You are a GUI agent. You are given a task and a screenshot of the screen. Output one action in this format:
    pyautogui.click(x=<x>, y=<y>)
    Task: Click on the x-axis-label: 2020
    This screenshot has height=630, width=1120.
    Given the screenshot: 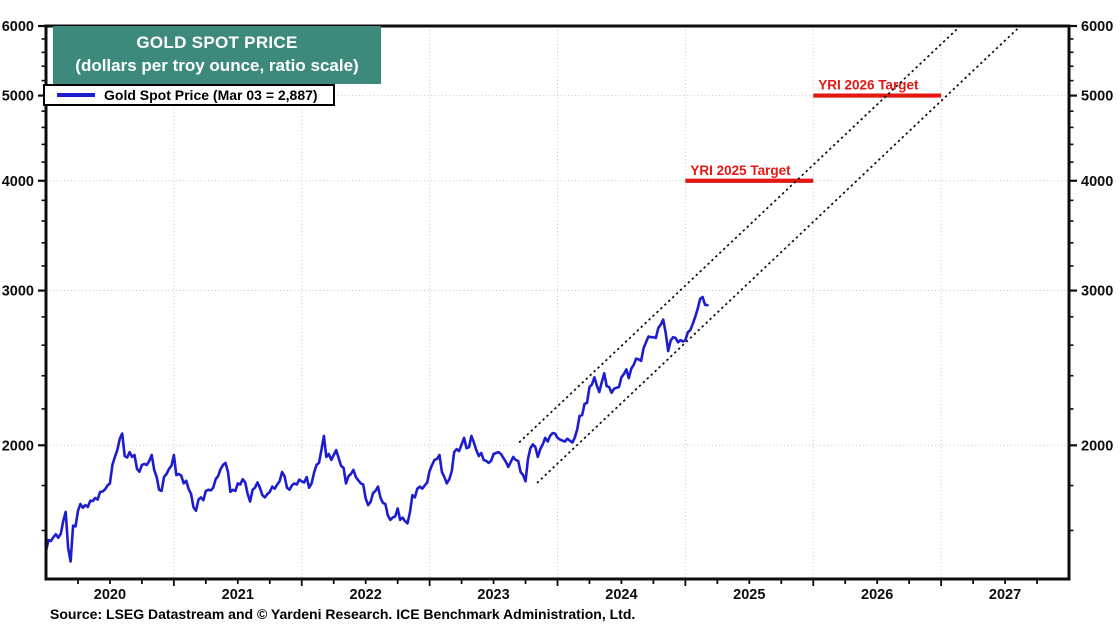 What is the action you would take?
    pyautogui.click(x=110, y=595)
    